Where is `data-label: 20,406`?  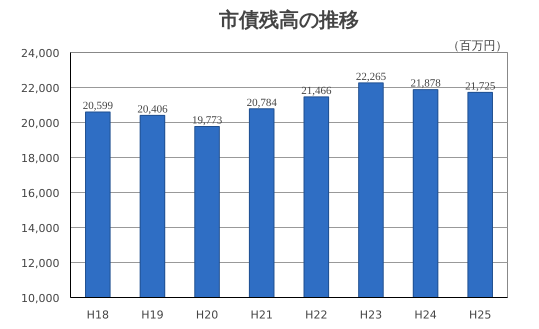
data-label: 20,406 is located at coordinates (152, 109).